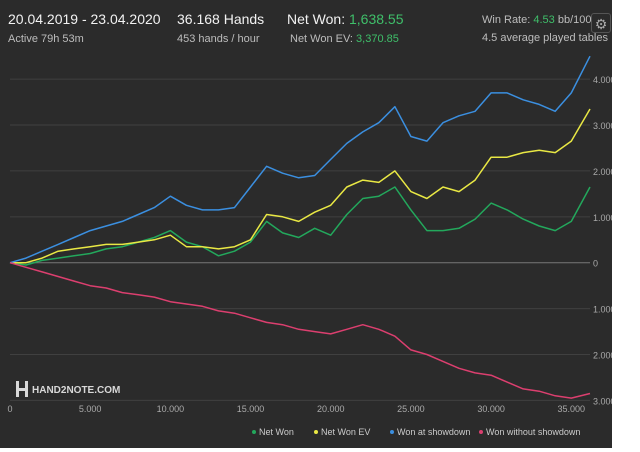 The image size is (640, 452). I want to click on net-won-ev-summary: Net Won EV: 3,370.85, so click(344, 39).